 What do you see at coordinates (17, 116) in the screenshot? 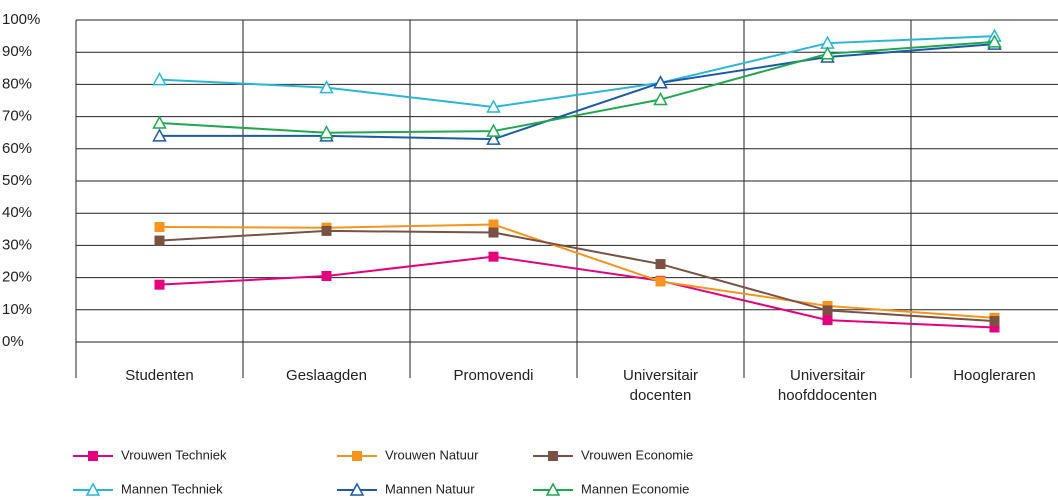
I see `y-tick-label: 70%` at bounding box center [17, 116].